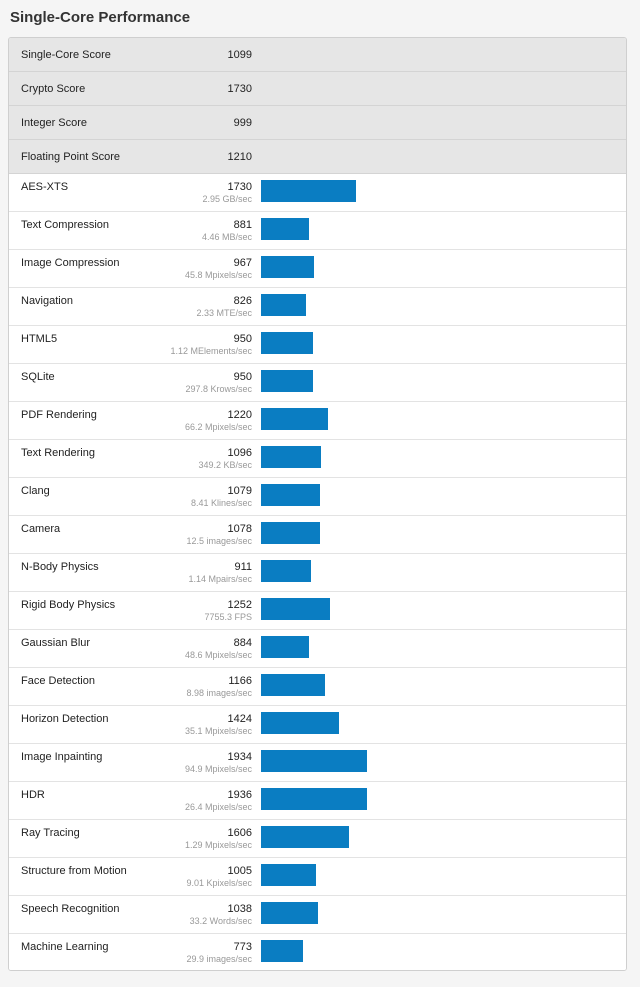 The width and height of the screenshot is (640, 987). I want to click on benchmark-row: Image Compression 967 45.8 Mpixels/sec, so click(317, 269).